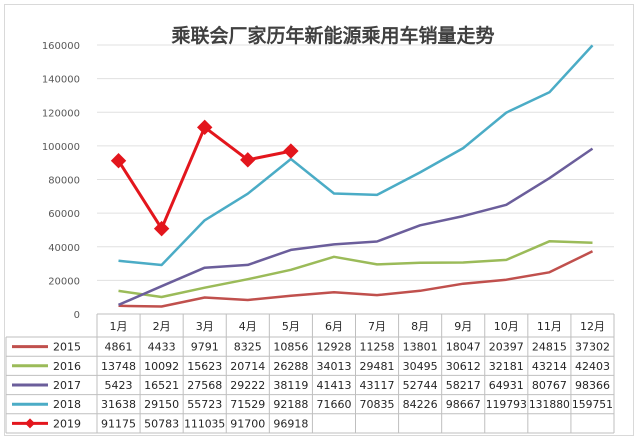 The height and width of the screenshot is (446, 640). Describe the element at coordinates (506, 366) in the screenshot. I see `table-cell: 32181` at that location.